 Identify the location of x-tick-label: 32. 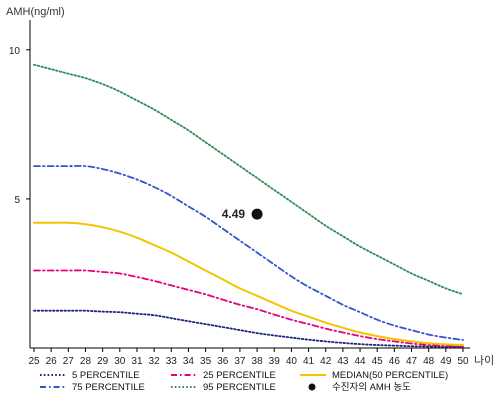
(155, 361).